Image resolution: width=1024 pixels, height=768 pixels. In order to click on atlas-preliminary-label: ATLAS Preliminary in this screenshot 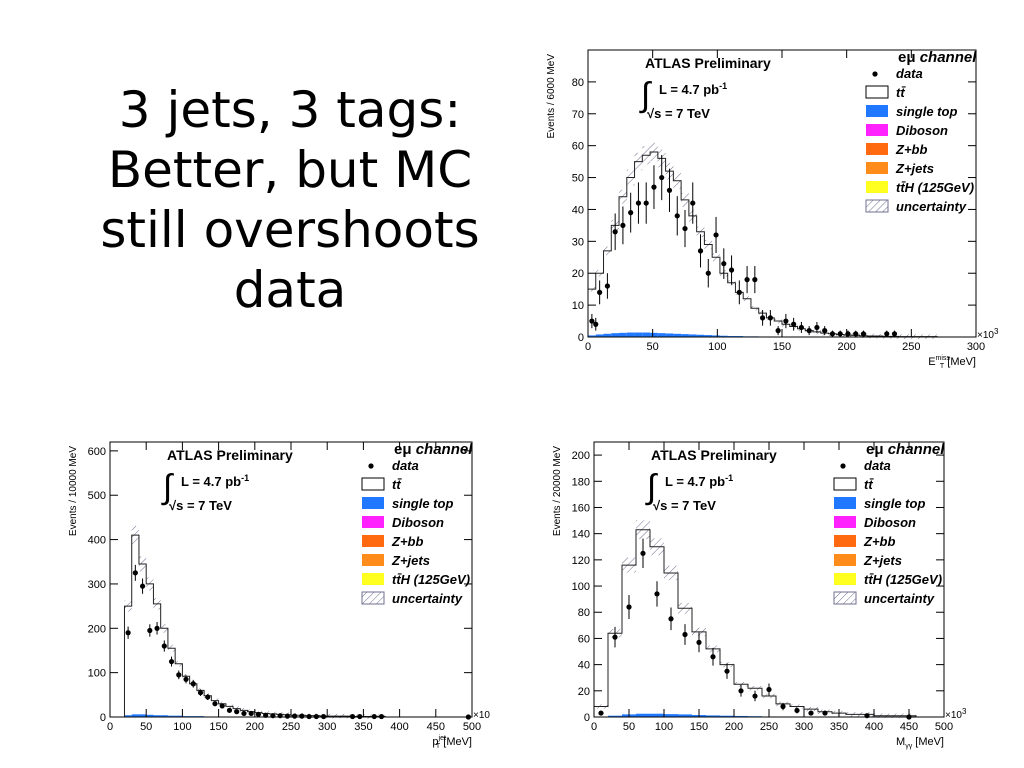, I will do `click(230, 455)`.